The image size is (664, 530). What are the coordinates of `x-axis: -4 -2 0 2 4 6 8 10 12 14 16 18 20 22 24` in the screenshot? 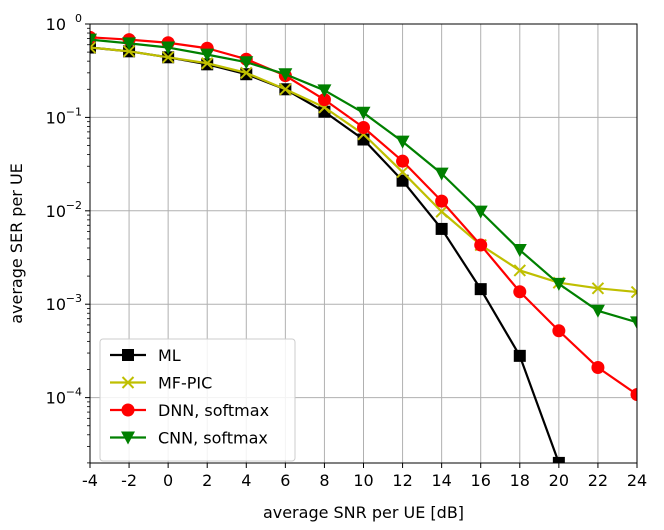 It's located at (364, 476).